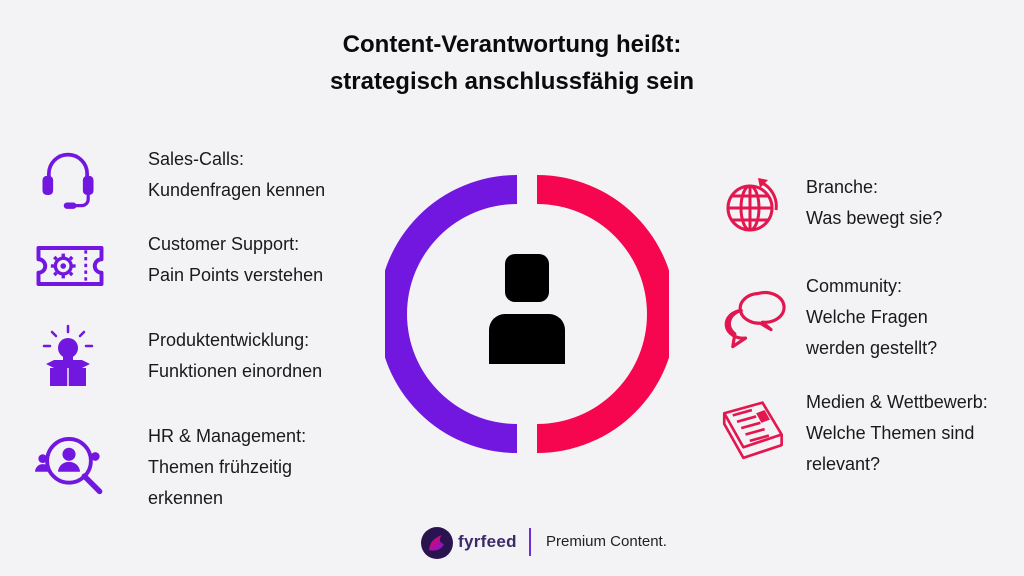 The height and width of the screenshot is (576, 1024). What do you see at coordinates (752, 430) in the screenshot?
I see `newspaper-icon` at bounding box center [752, 430].